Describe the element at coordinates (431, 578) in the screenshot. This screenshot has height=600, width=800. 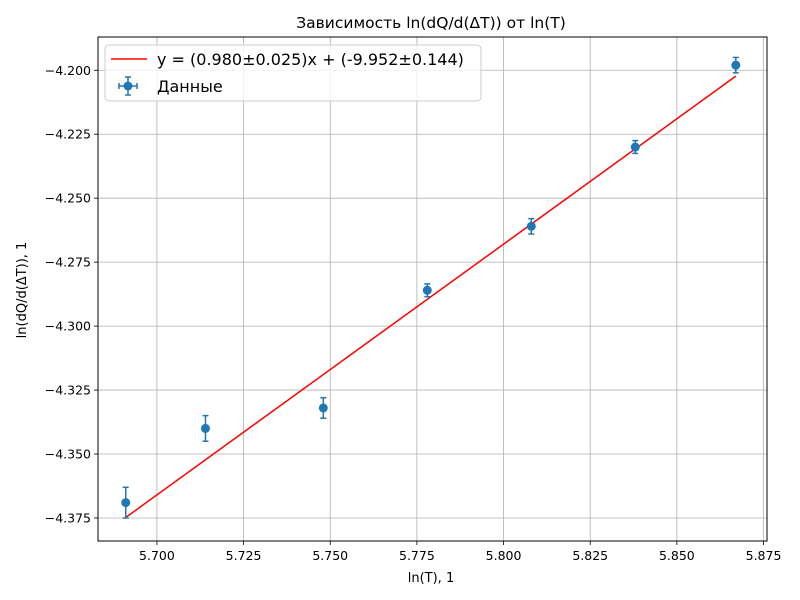
I see `x-axis-title: ln(T), 1` at that location.